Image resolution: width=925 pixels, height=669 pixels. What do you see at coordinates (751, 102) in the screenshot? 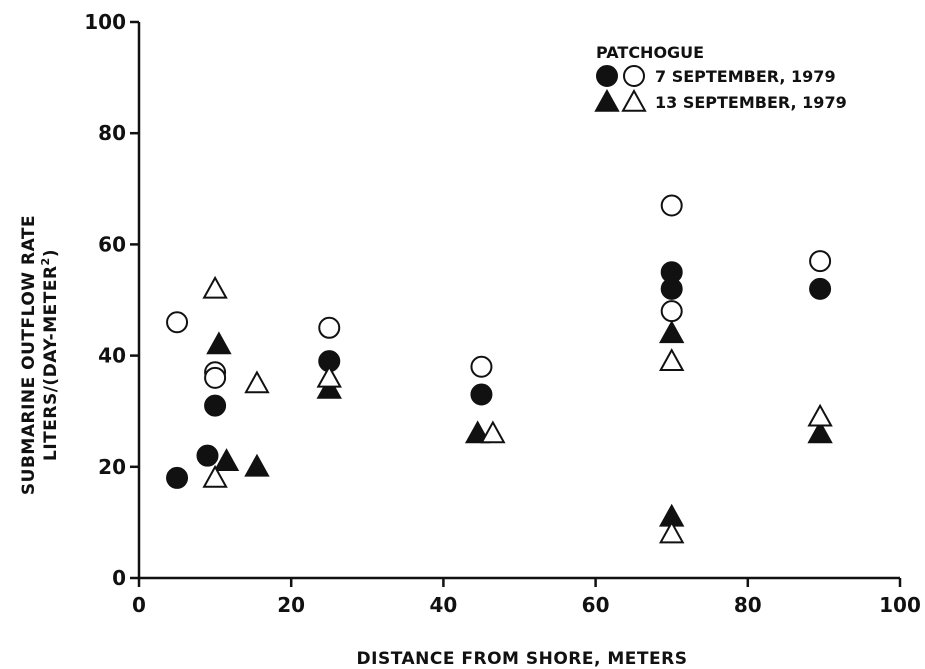
I see `legend-label-sept13: 13 SEPTEMBER, 1979` at bounding box center [751, 102].